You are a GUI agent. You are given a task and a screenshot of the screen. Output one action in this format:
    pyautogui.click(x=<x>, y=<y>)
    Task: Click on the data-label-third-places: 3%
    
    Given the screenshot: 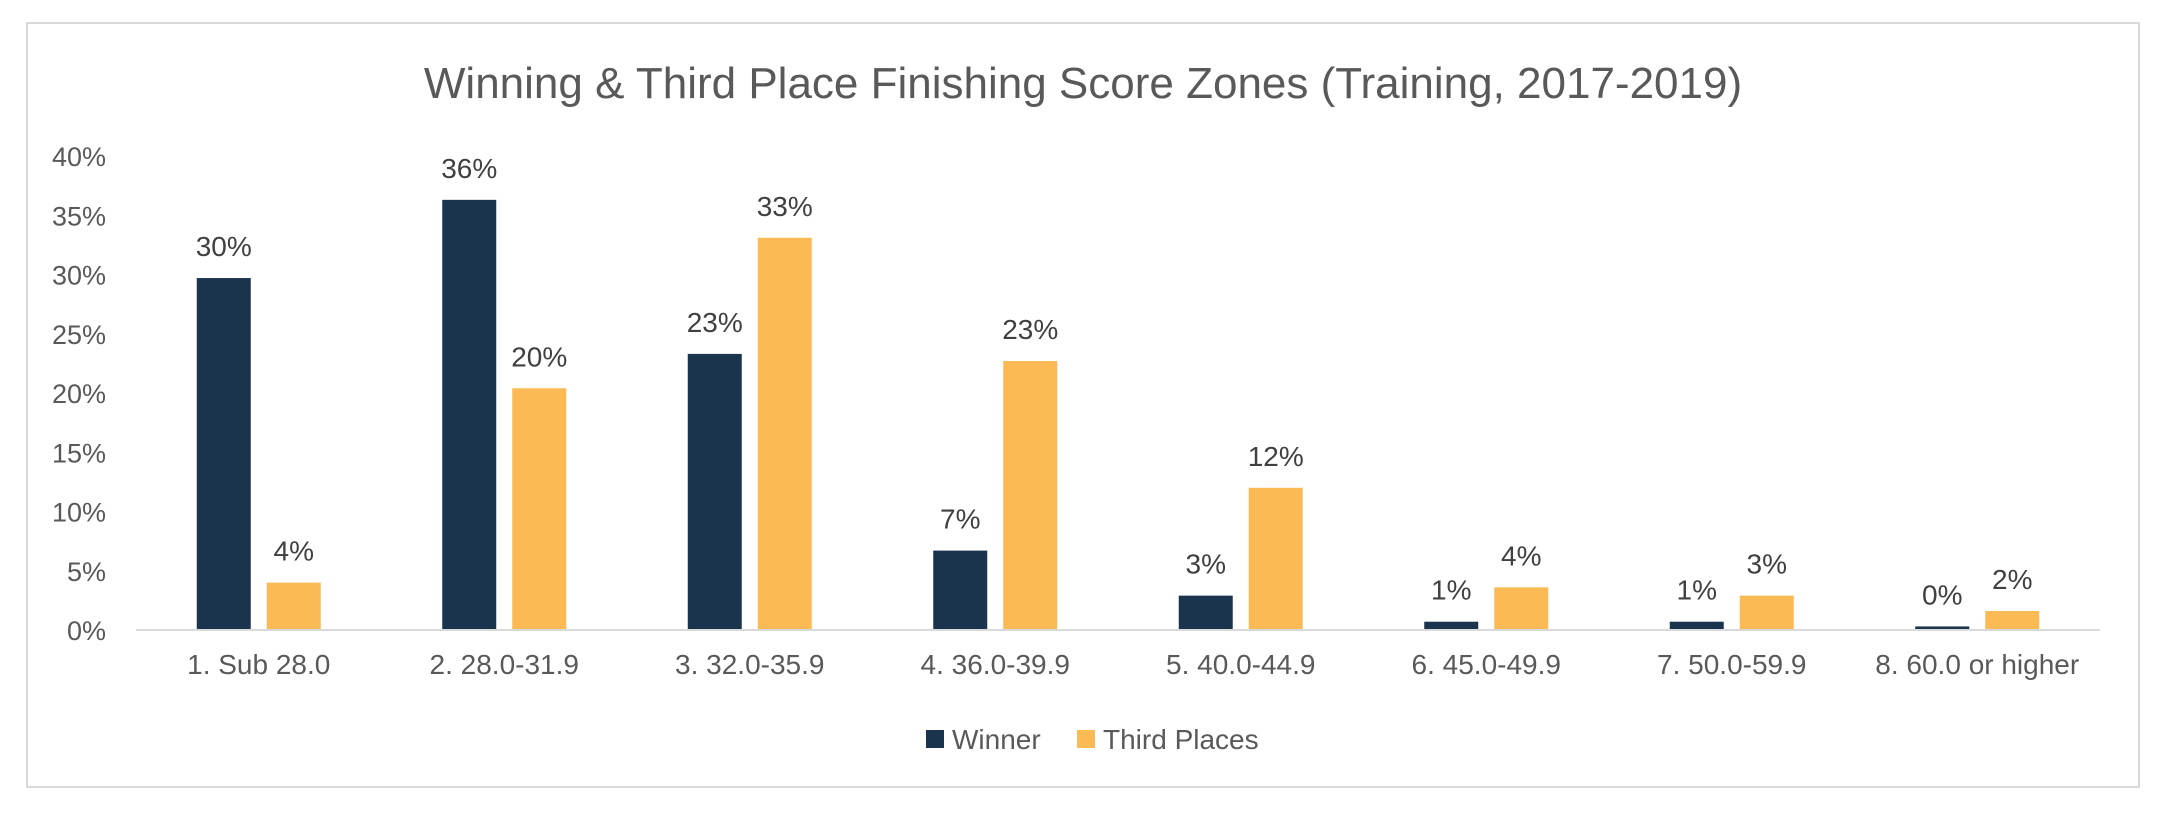 What is the action you would take?
    pyautogui.click(x=1767, y=564)
    